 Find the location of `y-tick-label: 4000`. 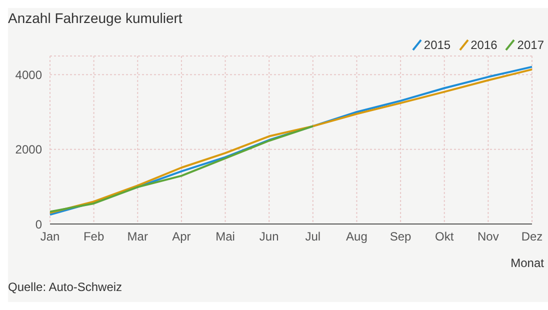

y-tick-label: 4000 is located at coordinates (28, 75).